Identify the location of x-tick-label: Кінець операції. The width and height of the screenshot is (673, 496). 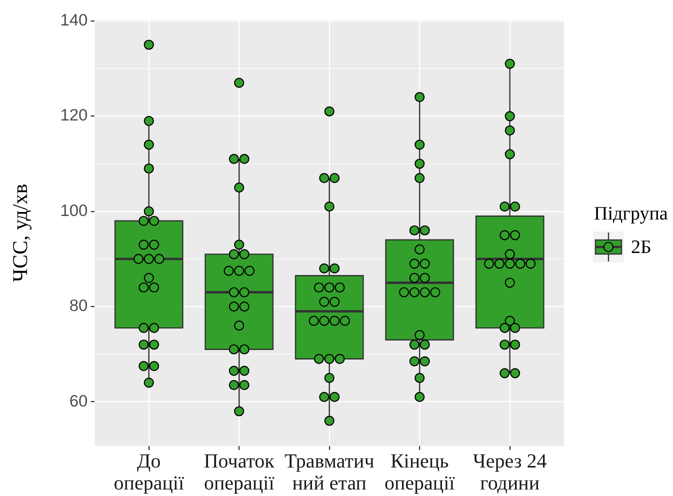
(420, 472).